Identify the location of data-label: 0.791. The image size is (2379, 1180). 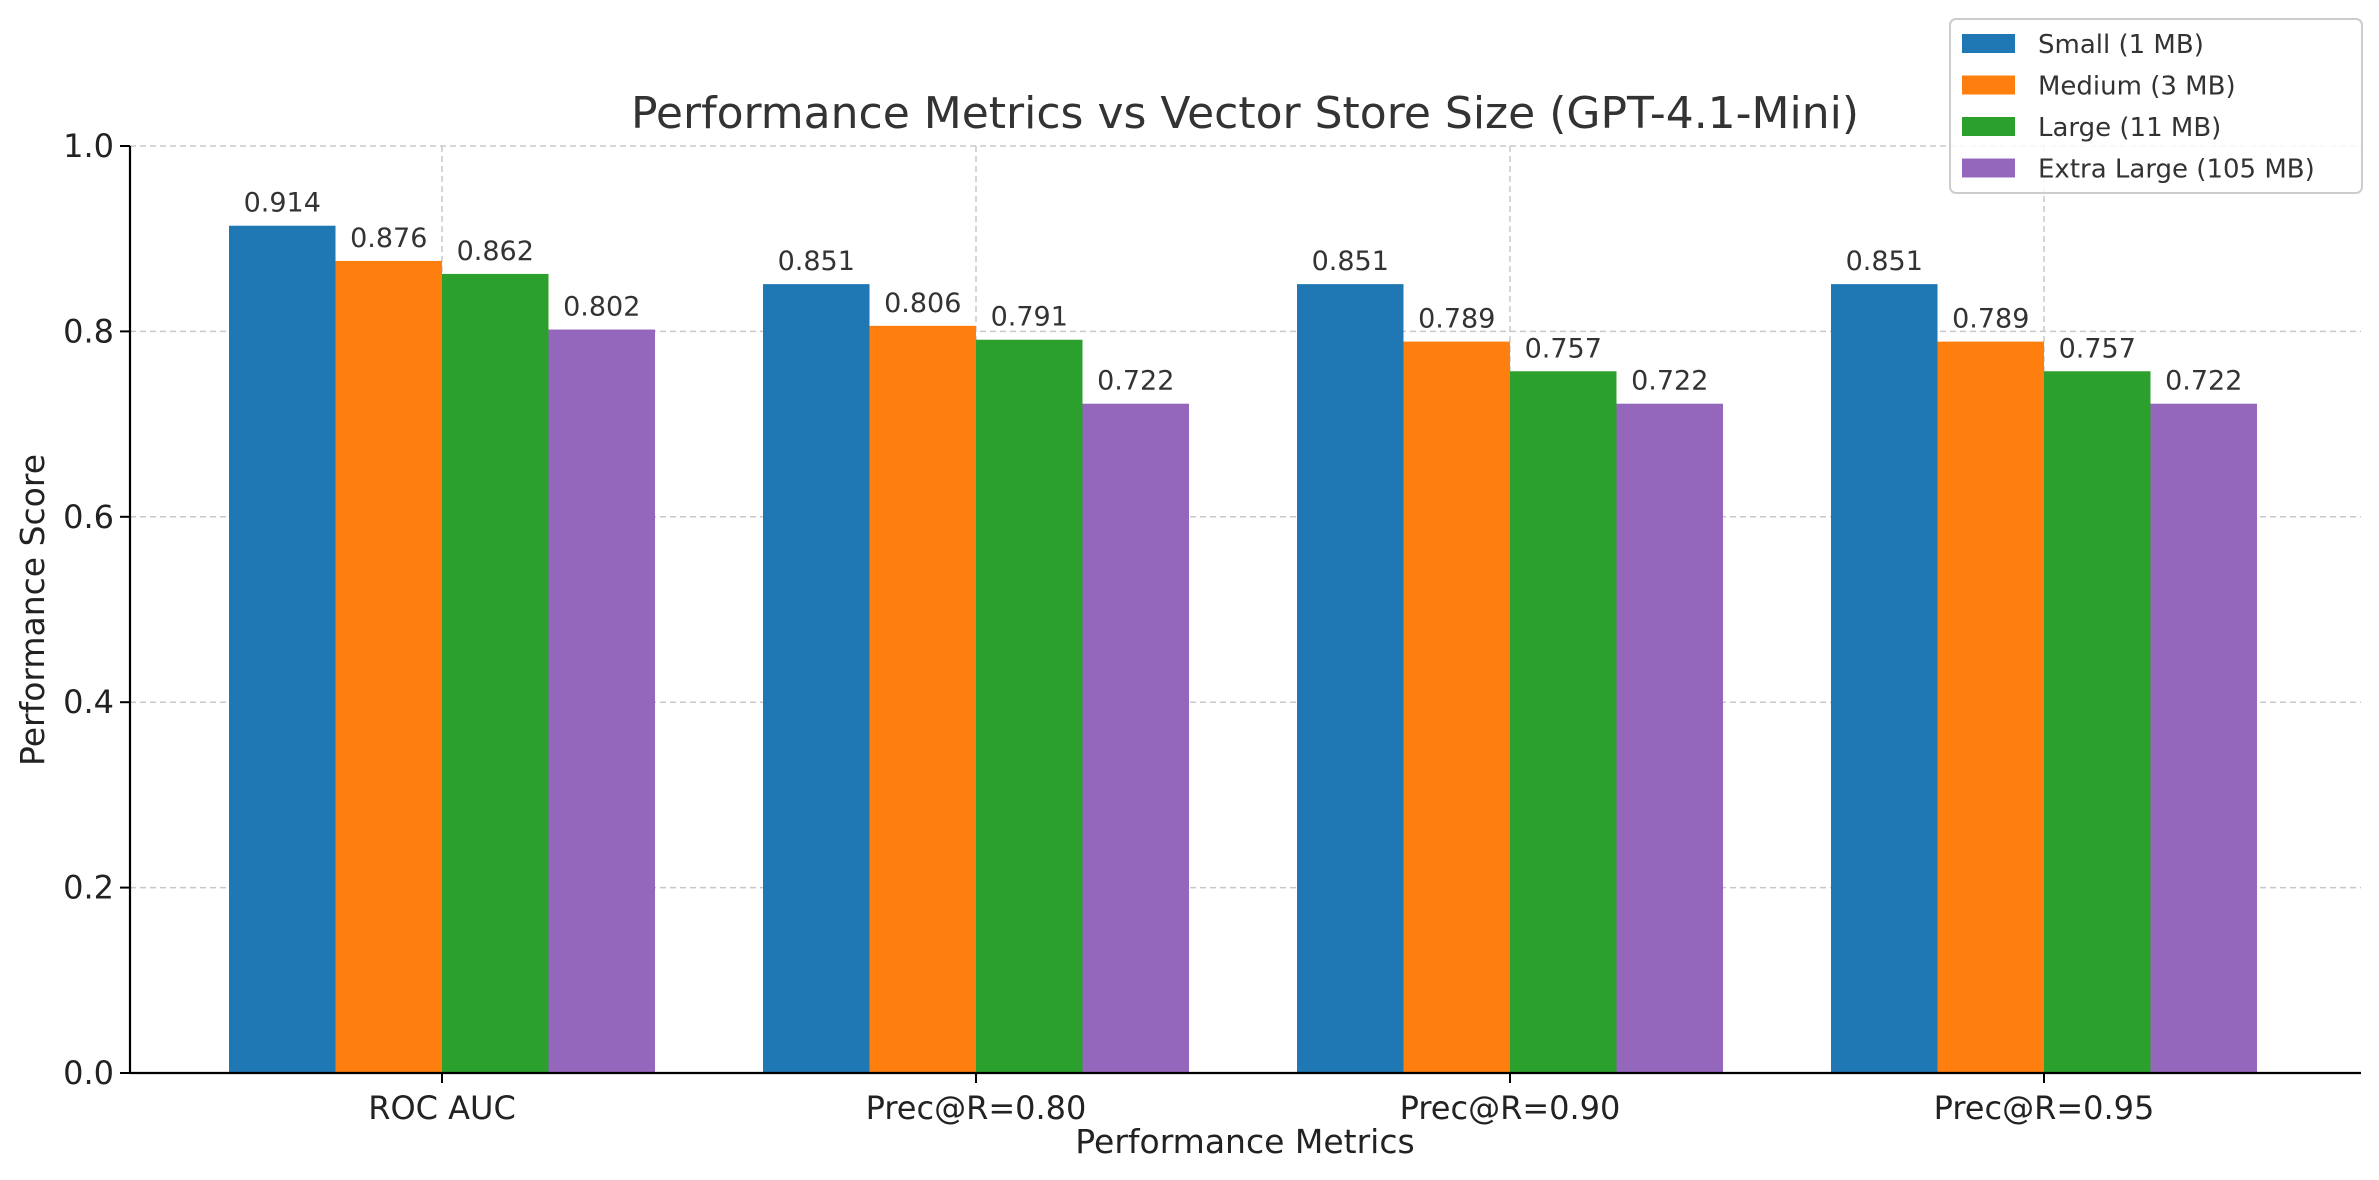
(1029, 317).